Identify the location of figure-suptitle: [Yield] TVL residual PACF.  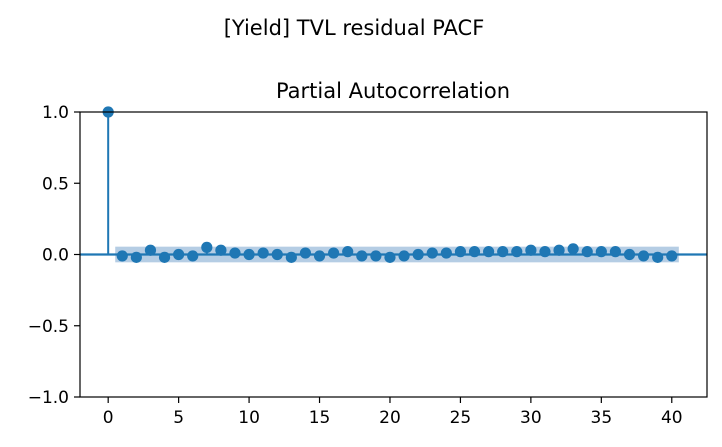
(354, 28).